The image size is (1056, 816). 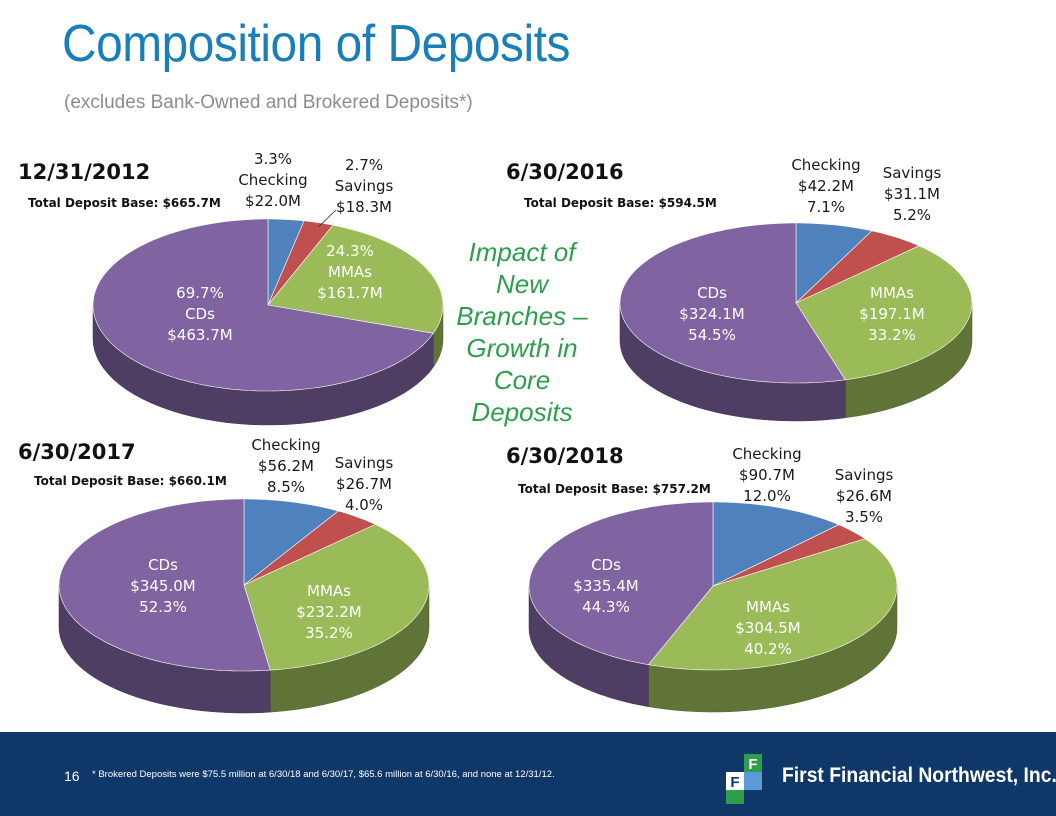 What do you see at coordinates (329, 633) in the screenshot?
I see `slice-label-line: 35.2%` at bounding box center [329, 633].